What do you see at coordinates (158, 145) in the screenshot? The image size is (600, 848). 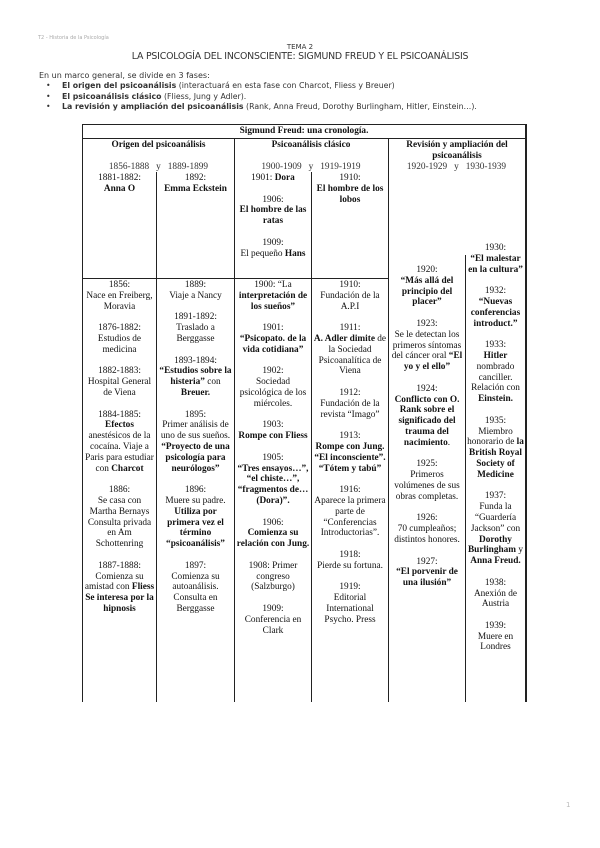 I see `phase-header-origin: Origen del psicoanálisis` at bounding box center [158, 145].